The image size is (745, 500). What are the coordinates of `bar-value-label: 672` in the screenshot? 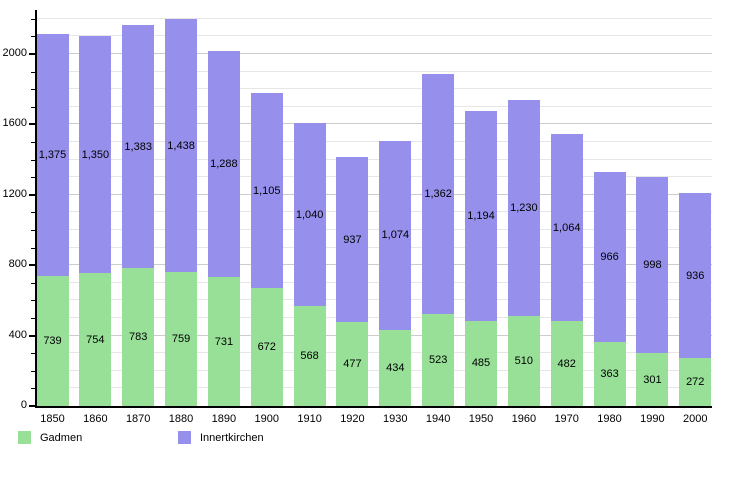 It's located at (266, 346).